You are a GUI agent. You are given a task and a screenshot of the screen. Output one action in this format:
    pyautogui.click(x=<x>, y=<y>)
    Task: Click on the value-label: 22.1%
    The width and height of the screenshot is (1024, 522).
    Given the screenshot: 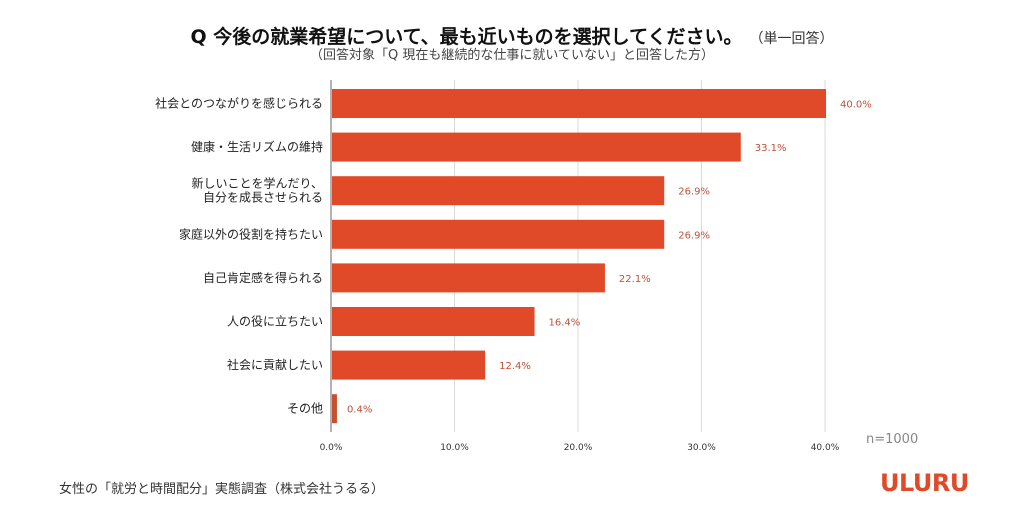 What is the action you would take?
    pyautogui.click(x=635, y=279)
    